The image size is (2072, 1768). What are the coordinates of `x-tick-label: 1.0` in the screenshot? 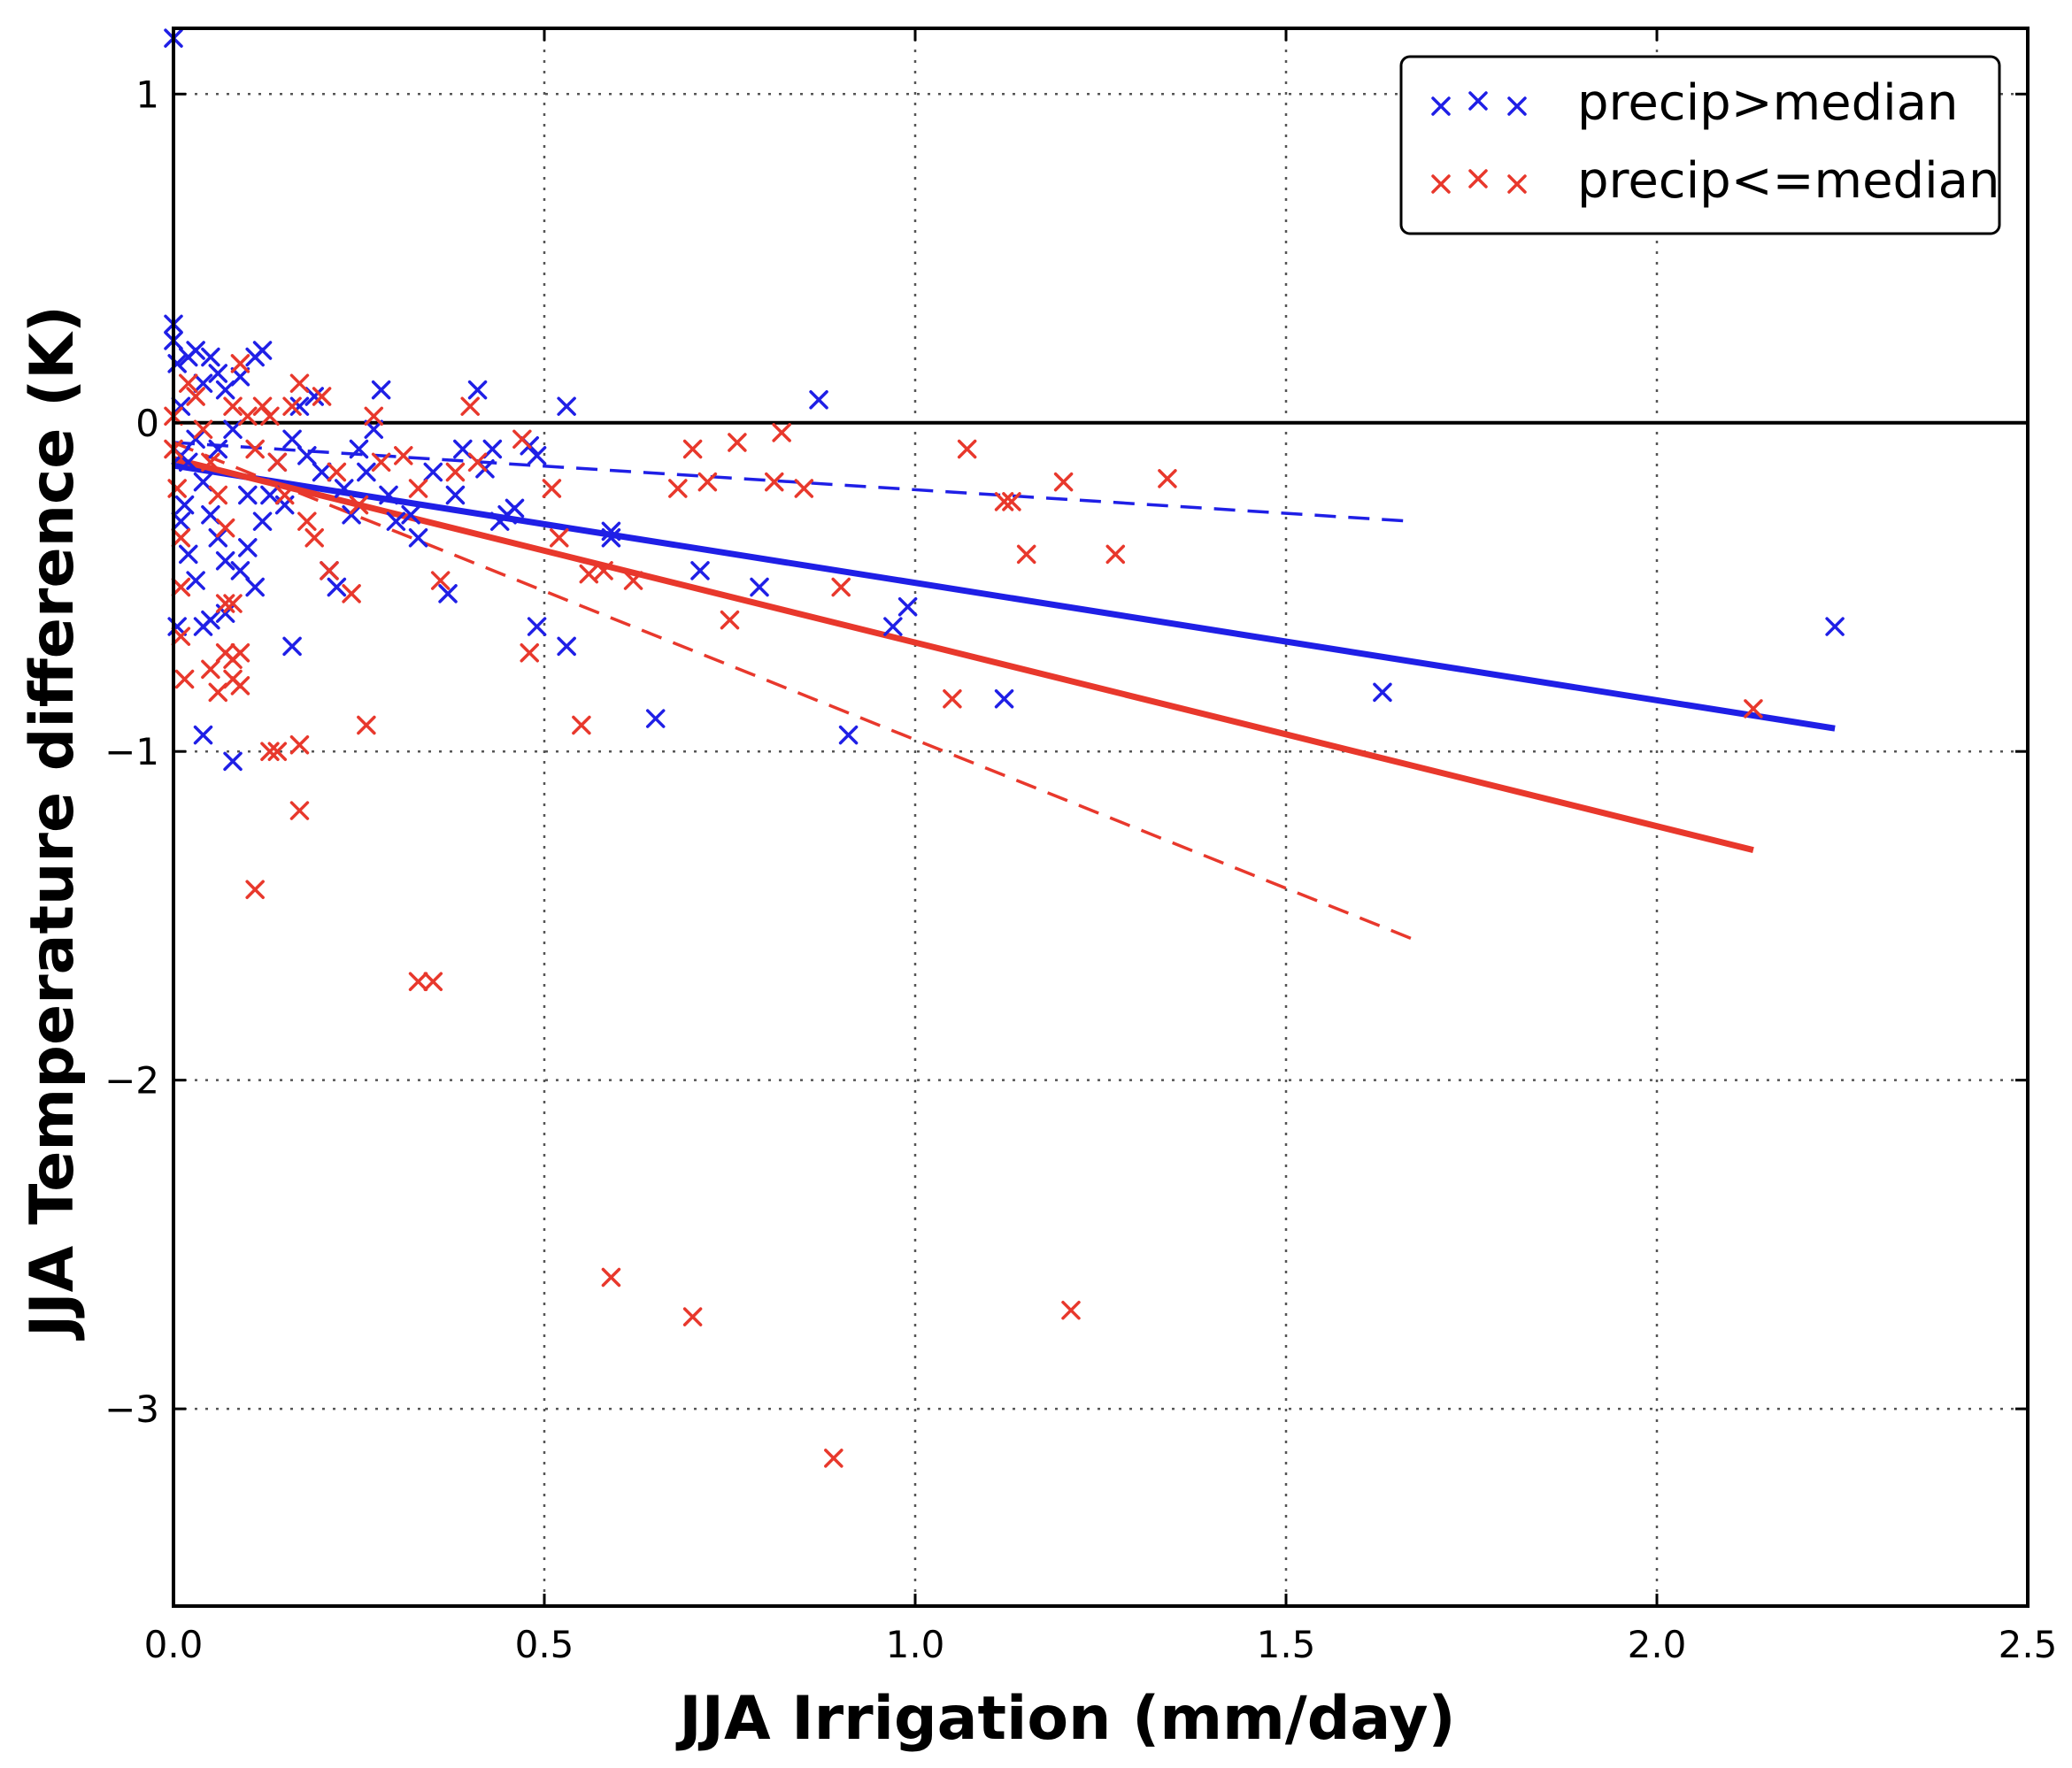 It's located at (915, 1644).